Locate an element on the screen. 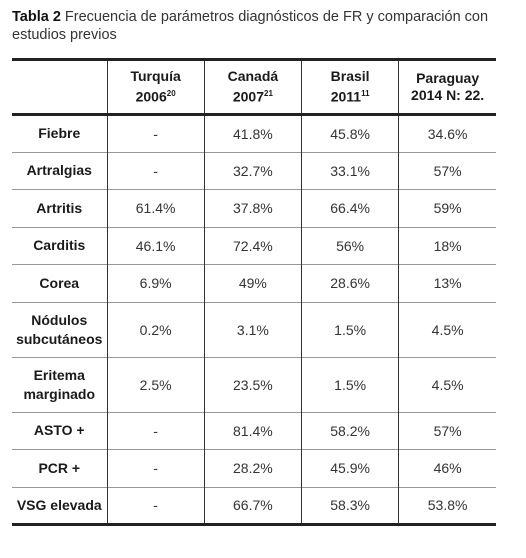  row-label: Artralgias is located at coordinates (59, 170).